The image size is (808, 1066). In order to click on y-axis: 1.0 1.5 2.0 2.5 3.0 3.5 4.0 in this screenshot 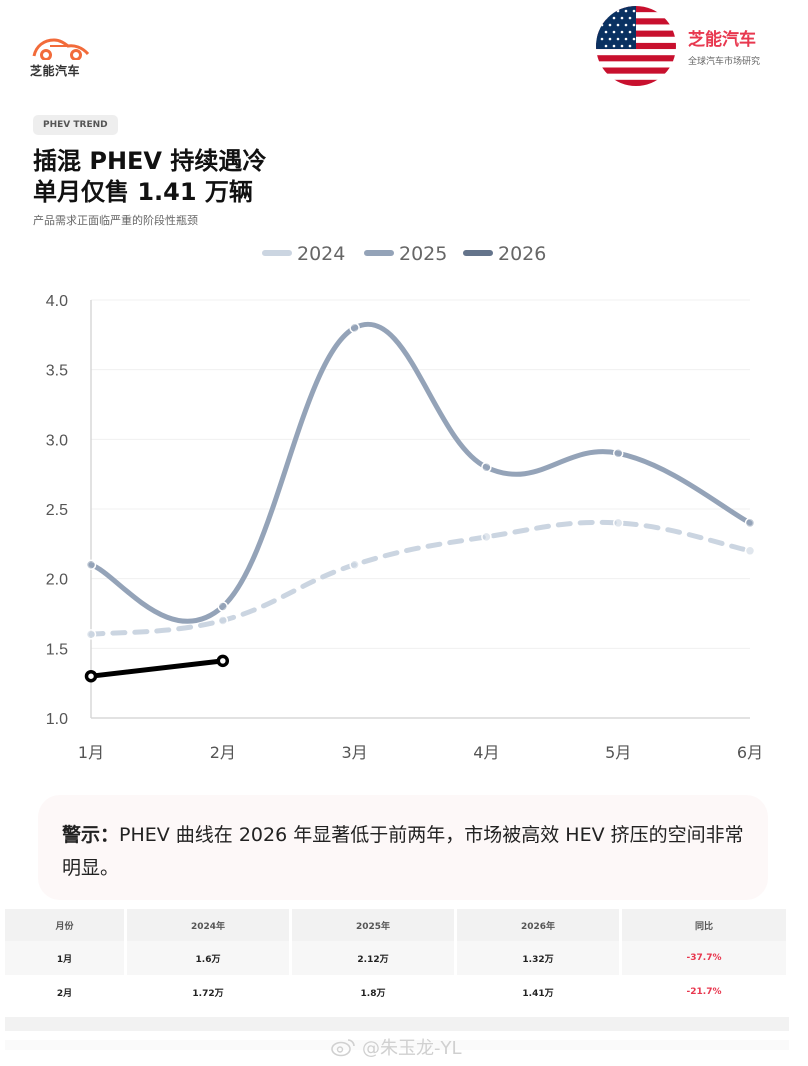, I will do `click(69, 510)`.